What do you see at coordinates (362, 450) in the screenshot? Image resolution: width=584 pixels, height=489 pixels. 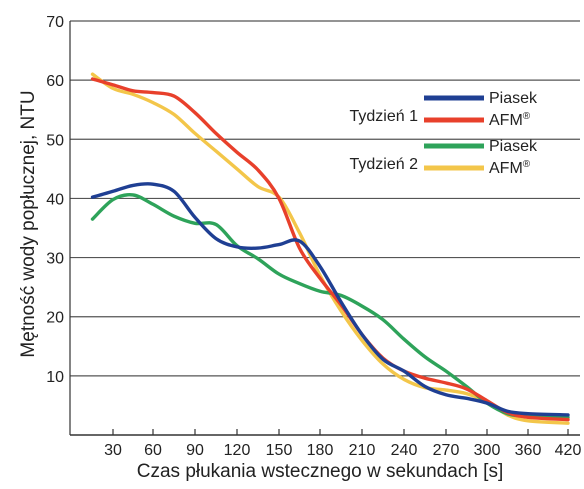 I see `x-tick-label: 210` at bounding box center [362, 450].